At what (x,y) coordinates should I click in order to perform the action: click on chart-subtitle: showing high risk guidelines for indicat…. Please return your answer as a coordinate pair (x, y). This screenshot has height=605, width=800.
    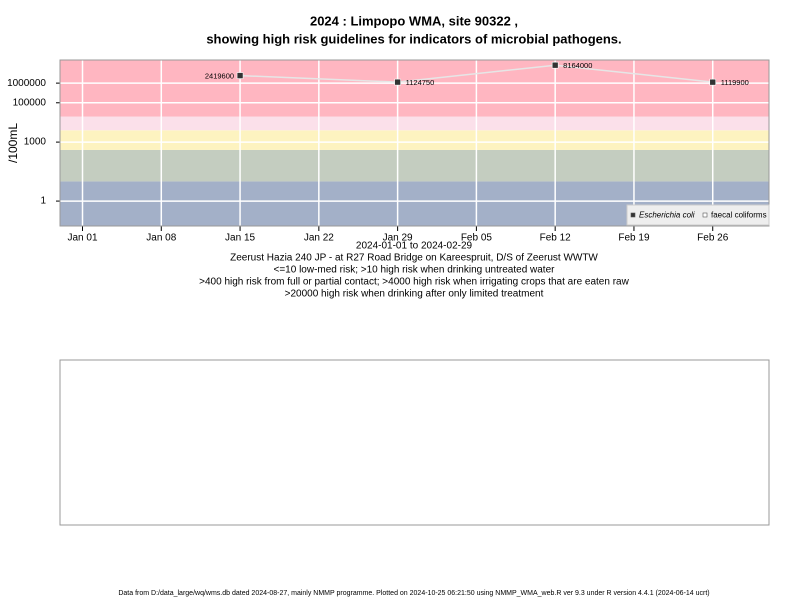
    Looking at the image, I should click on (413, 38).